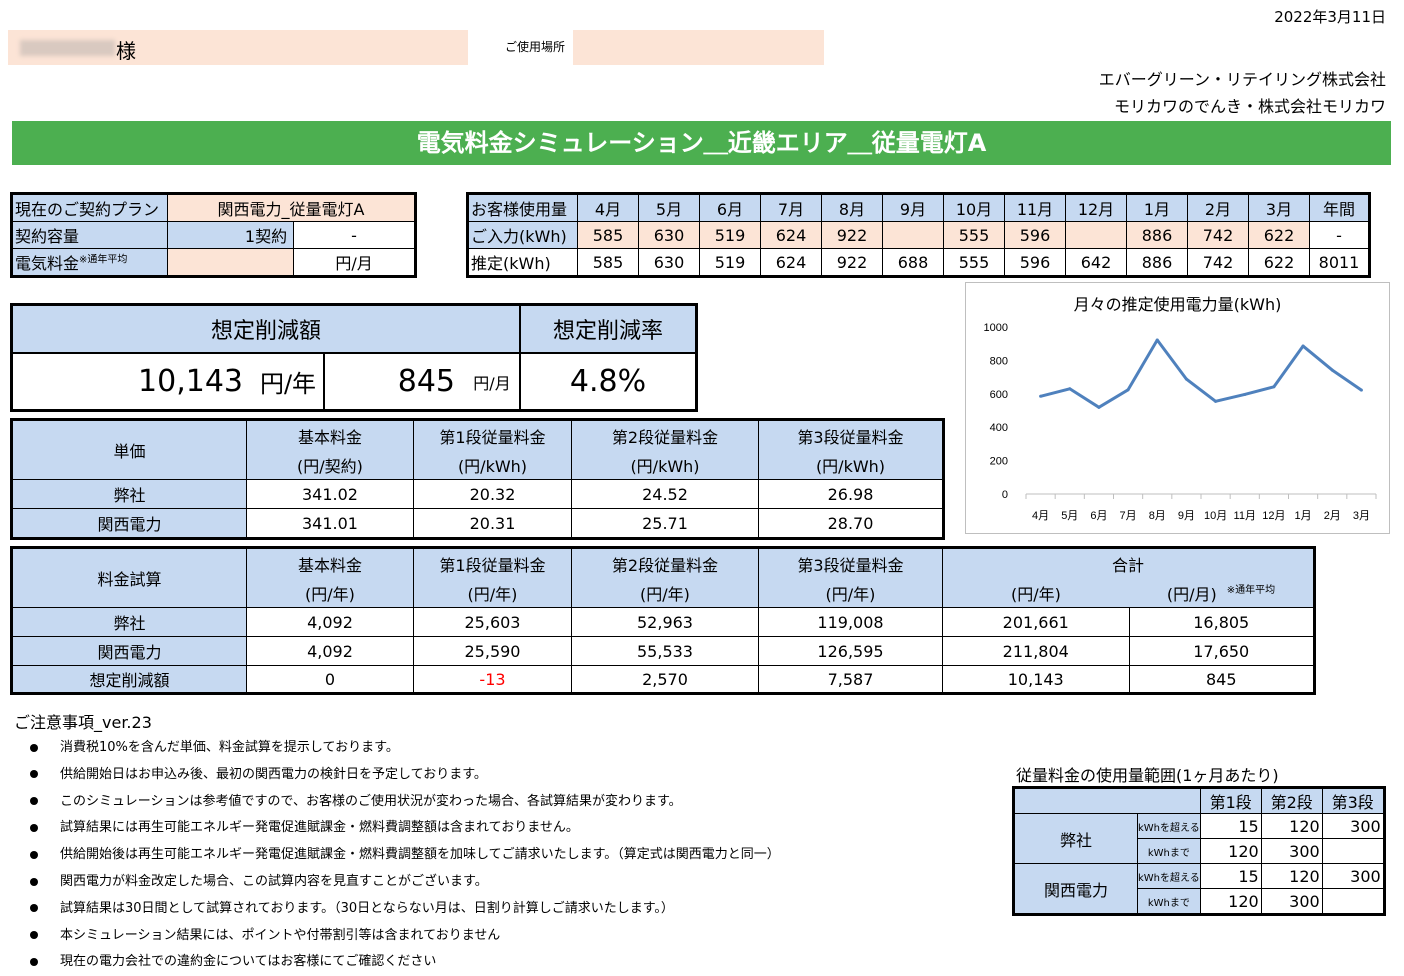 This screenshot has width=1404, height=976. Describe the element at coordinates (522, 262) in the screenshot. I see `usage-estimate-label: 推定(kWh)` at that location.